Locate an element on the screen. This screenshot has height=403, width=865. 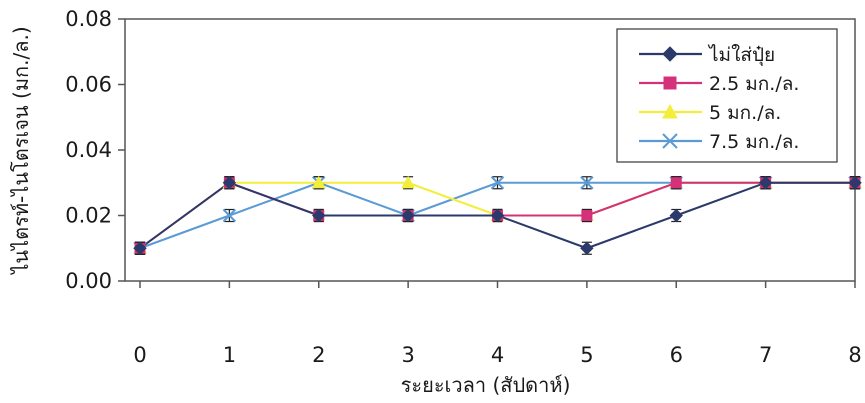
x-tick-label: 5 is located at coordinates (586, 355).